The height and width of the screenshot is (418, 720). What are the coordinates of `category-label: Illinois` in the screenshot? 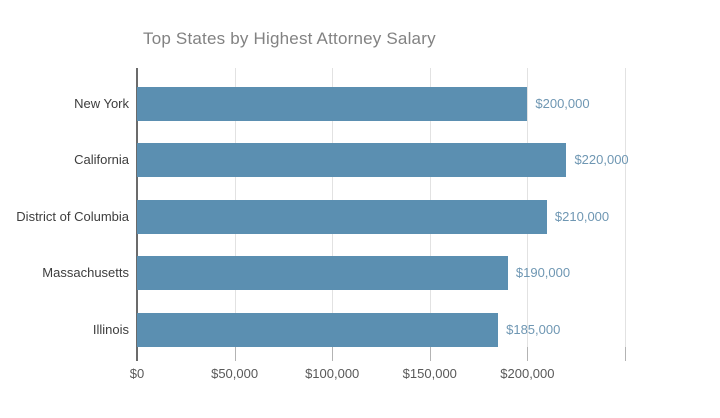 It's located at (110, 329).